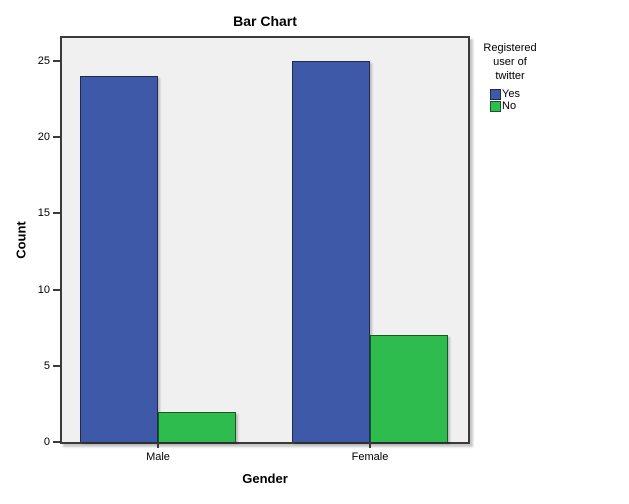 This screenshot has width=629, height=504. Describe the element at coordinates (43, 213) in the screenshot. I see `y-tick-label: 15` at that location.